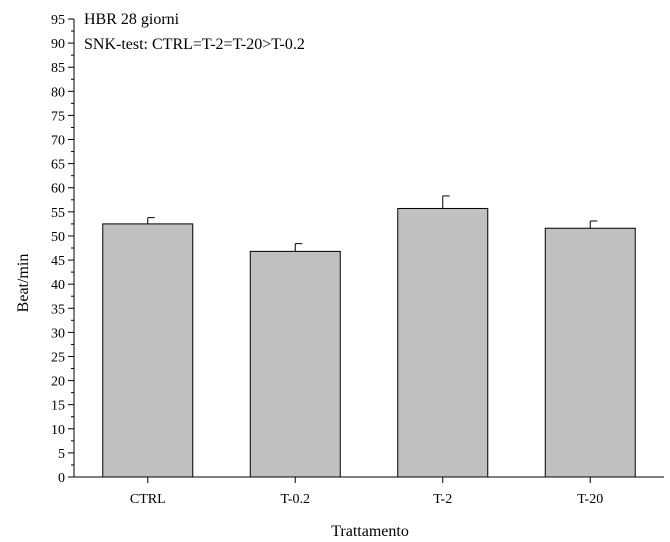  Describe the element at coordinates (58, 357) in the screenshot. I see `y-tick-label: 25` at that location.